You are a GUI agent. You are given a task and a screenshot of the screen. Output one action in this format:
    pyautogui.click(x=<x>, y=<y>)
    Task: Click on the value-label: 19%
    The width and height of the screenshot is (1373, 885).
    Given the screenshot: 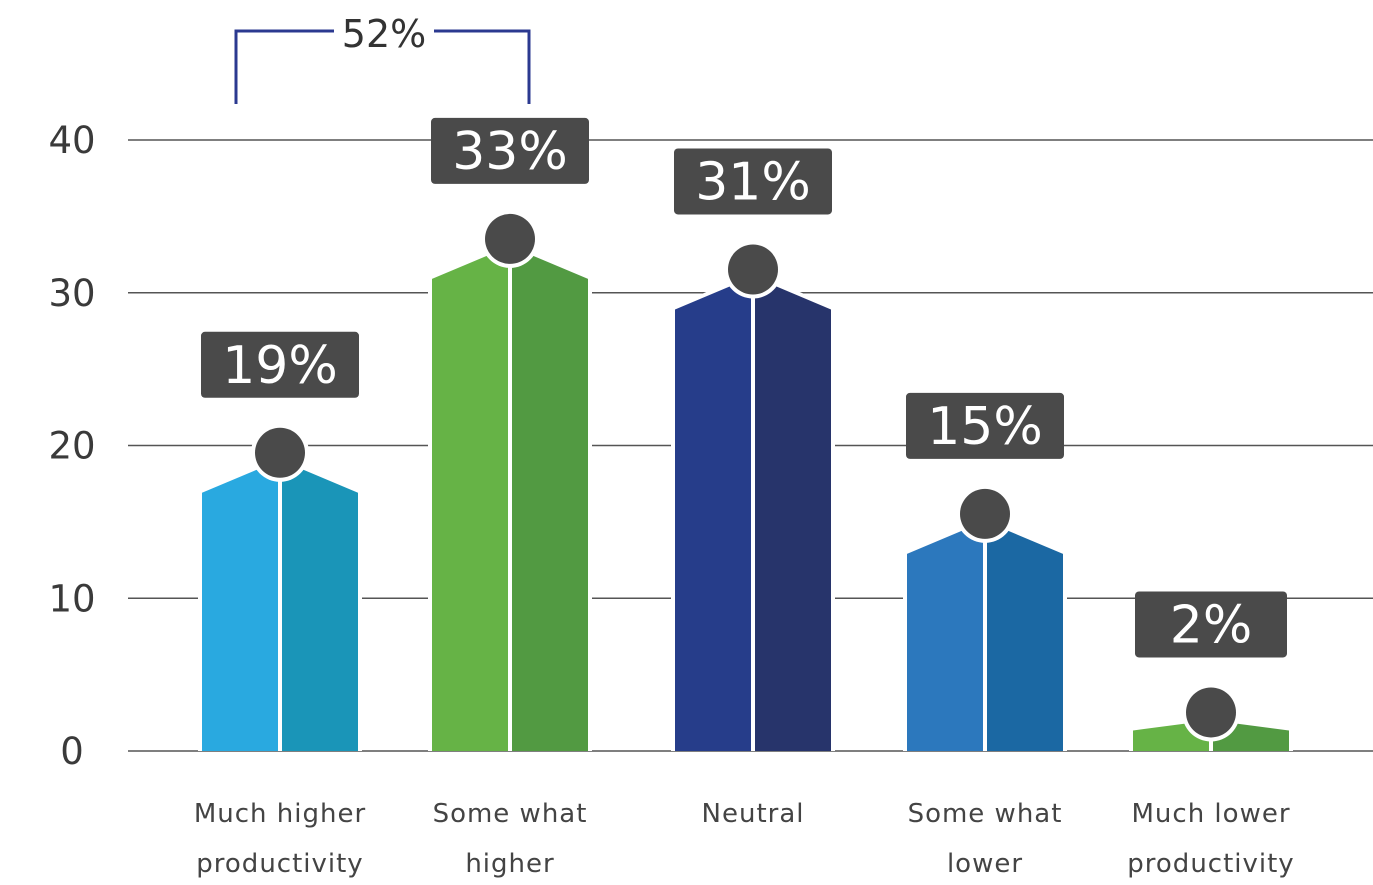 What is the action you would take?
    pyautogui.click(x=280, y=366)
    